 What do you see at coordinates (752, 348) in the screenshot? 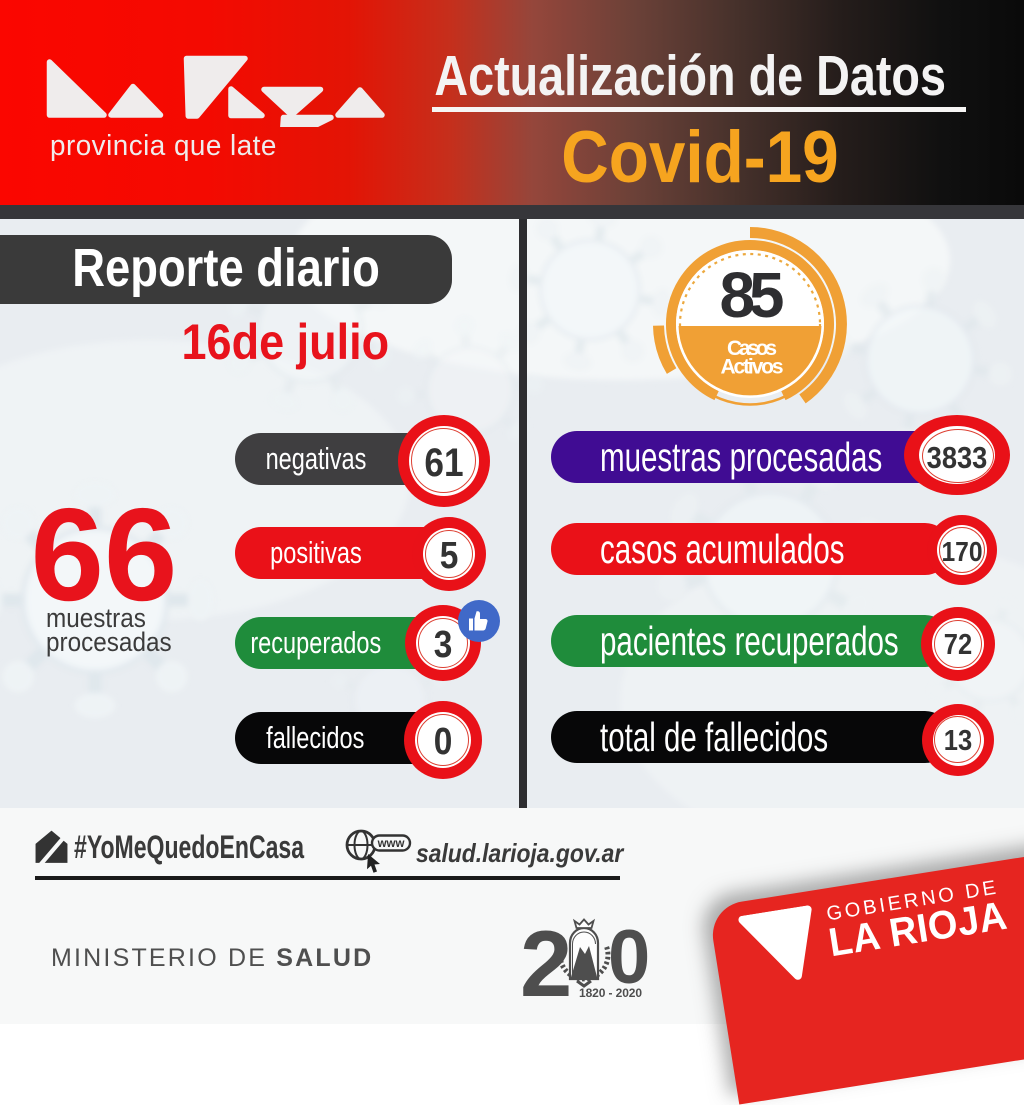
I see `svg-text: Casos` at bounding box center [752, 348].